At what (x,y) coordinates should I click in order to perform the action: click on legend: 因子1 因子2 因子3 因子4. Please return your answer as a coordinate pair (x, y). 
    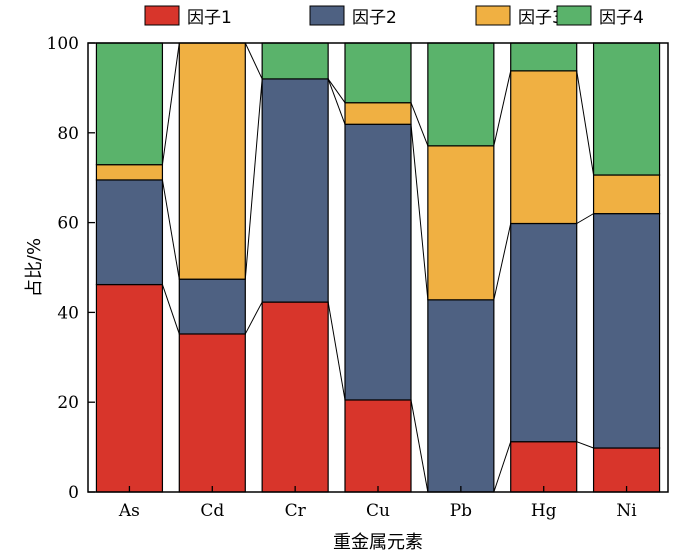
    Looking at the image, I should click on (394, 16).